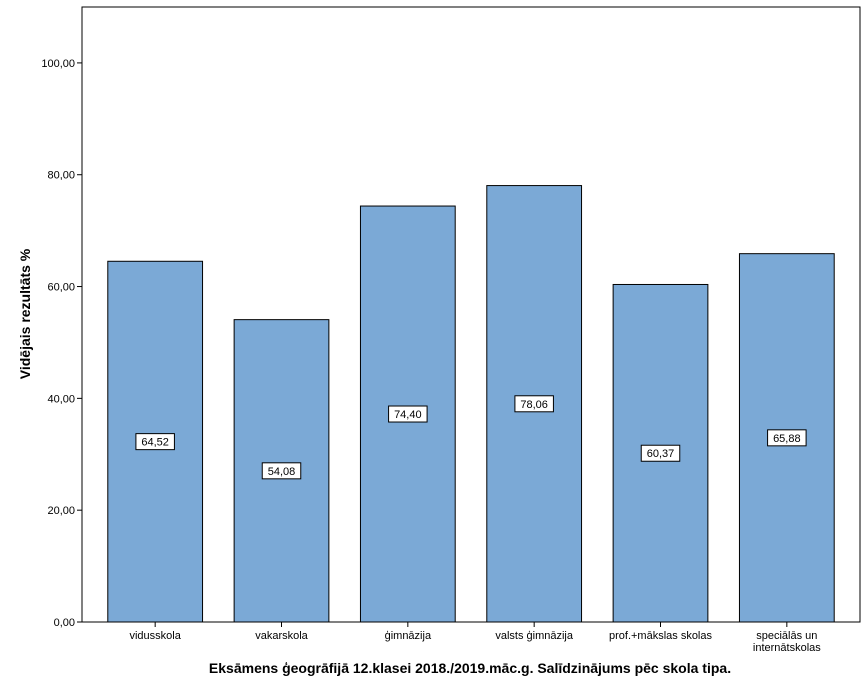 This screenshot has width=865, height=692. I want to click on data-label: 54,08, so click(282, 472).